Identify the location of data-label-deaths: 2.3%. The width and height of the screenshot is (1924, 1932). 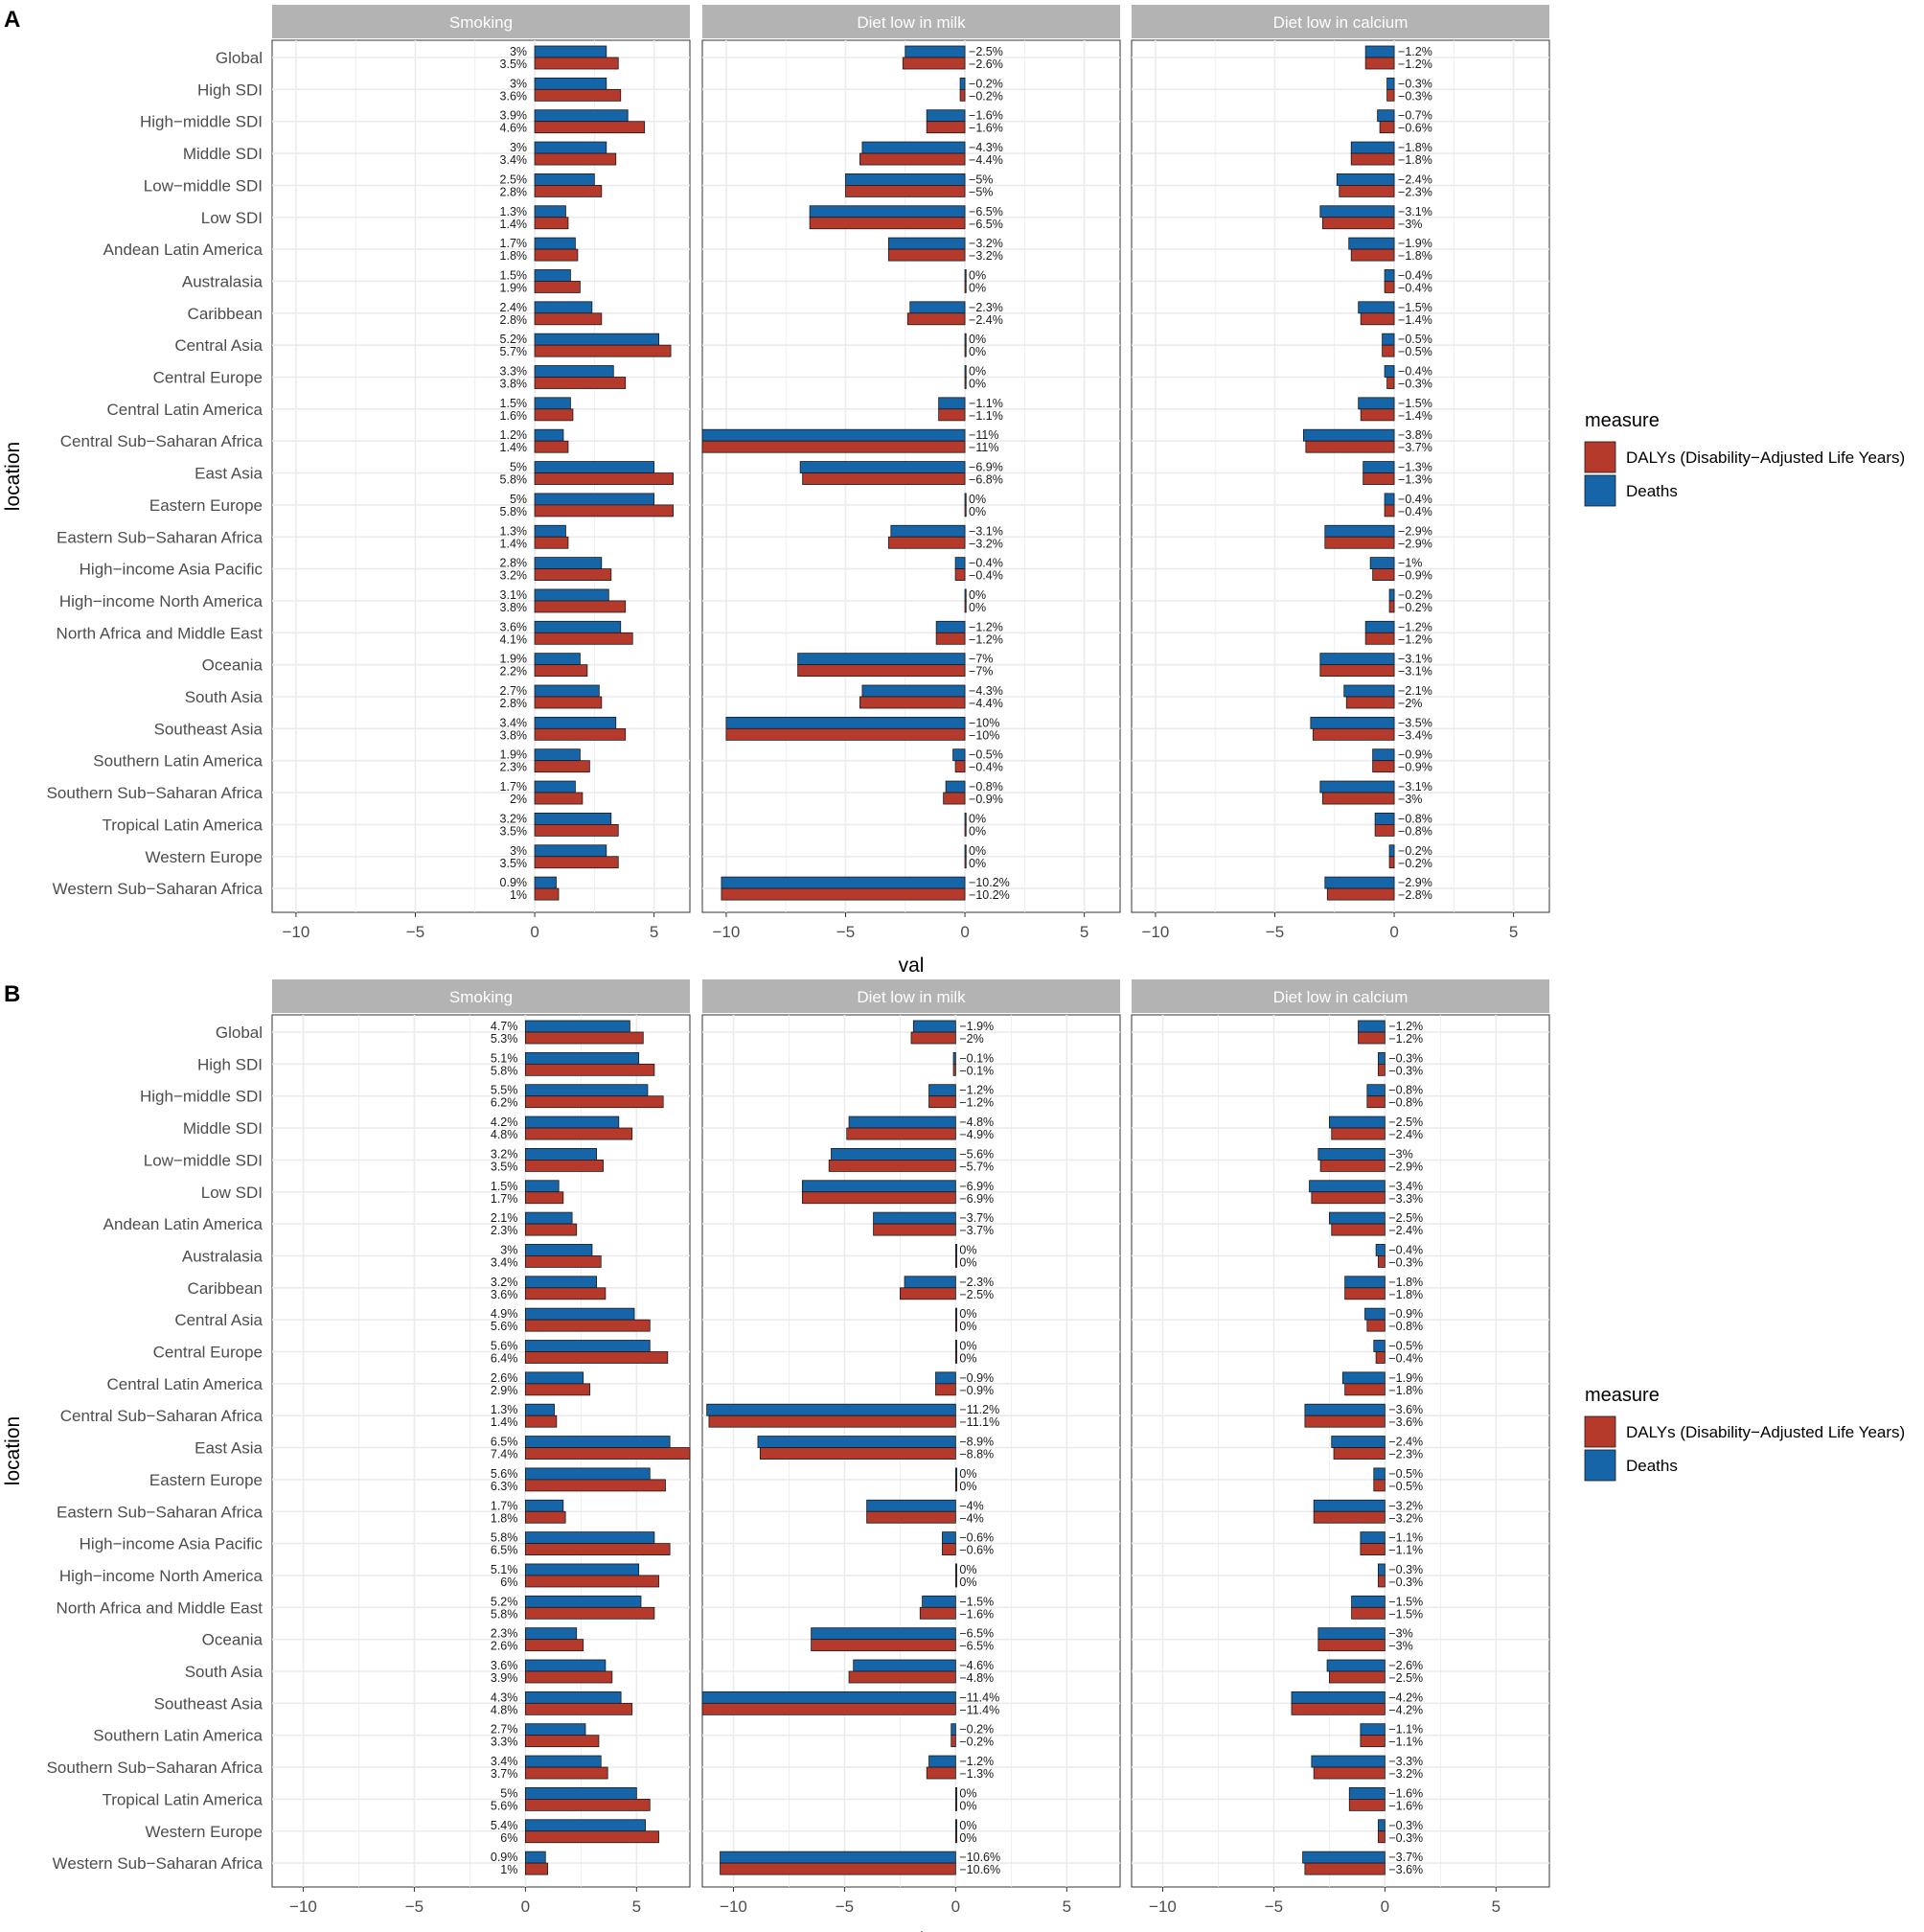
(504, 1634).